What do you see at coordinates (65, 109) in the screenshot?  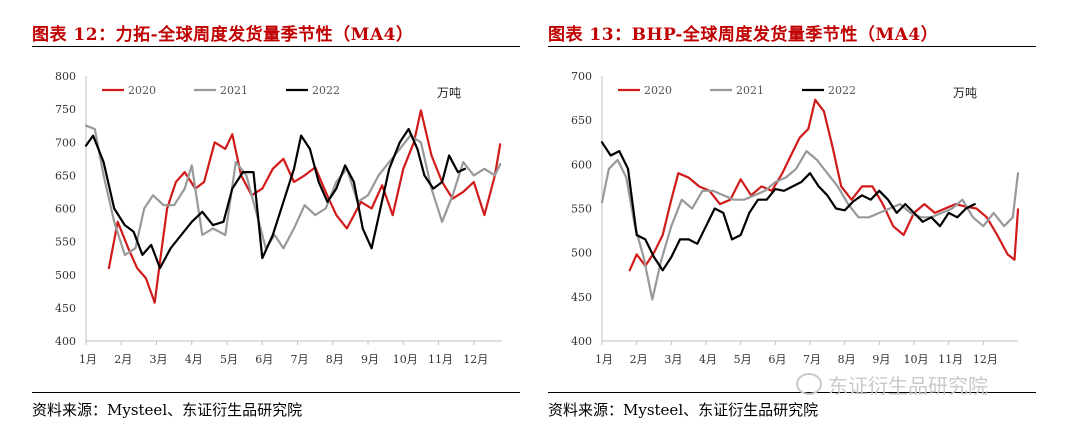 I see `y-tick-label: 750` at bounding box center [65, 109].